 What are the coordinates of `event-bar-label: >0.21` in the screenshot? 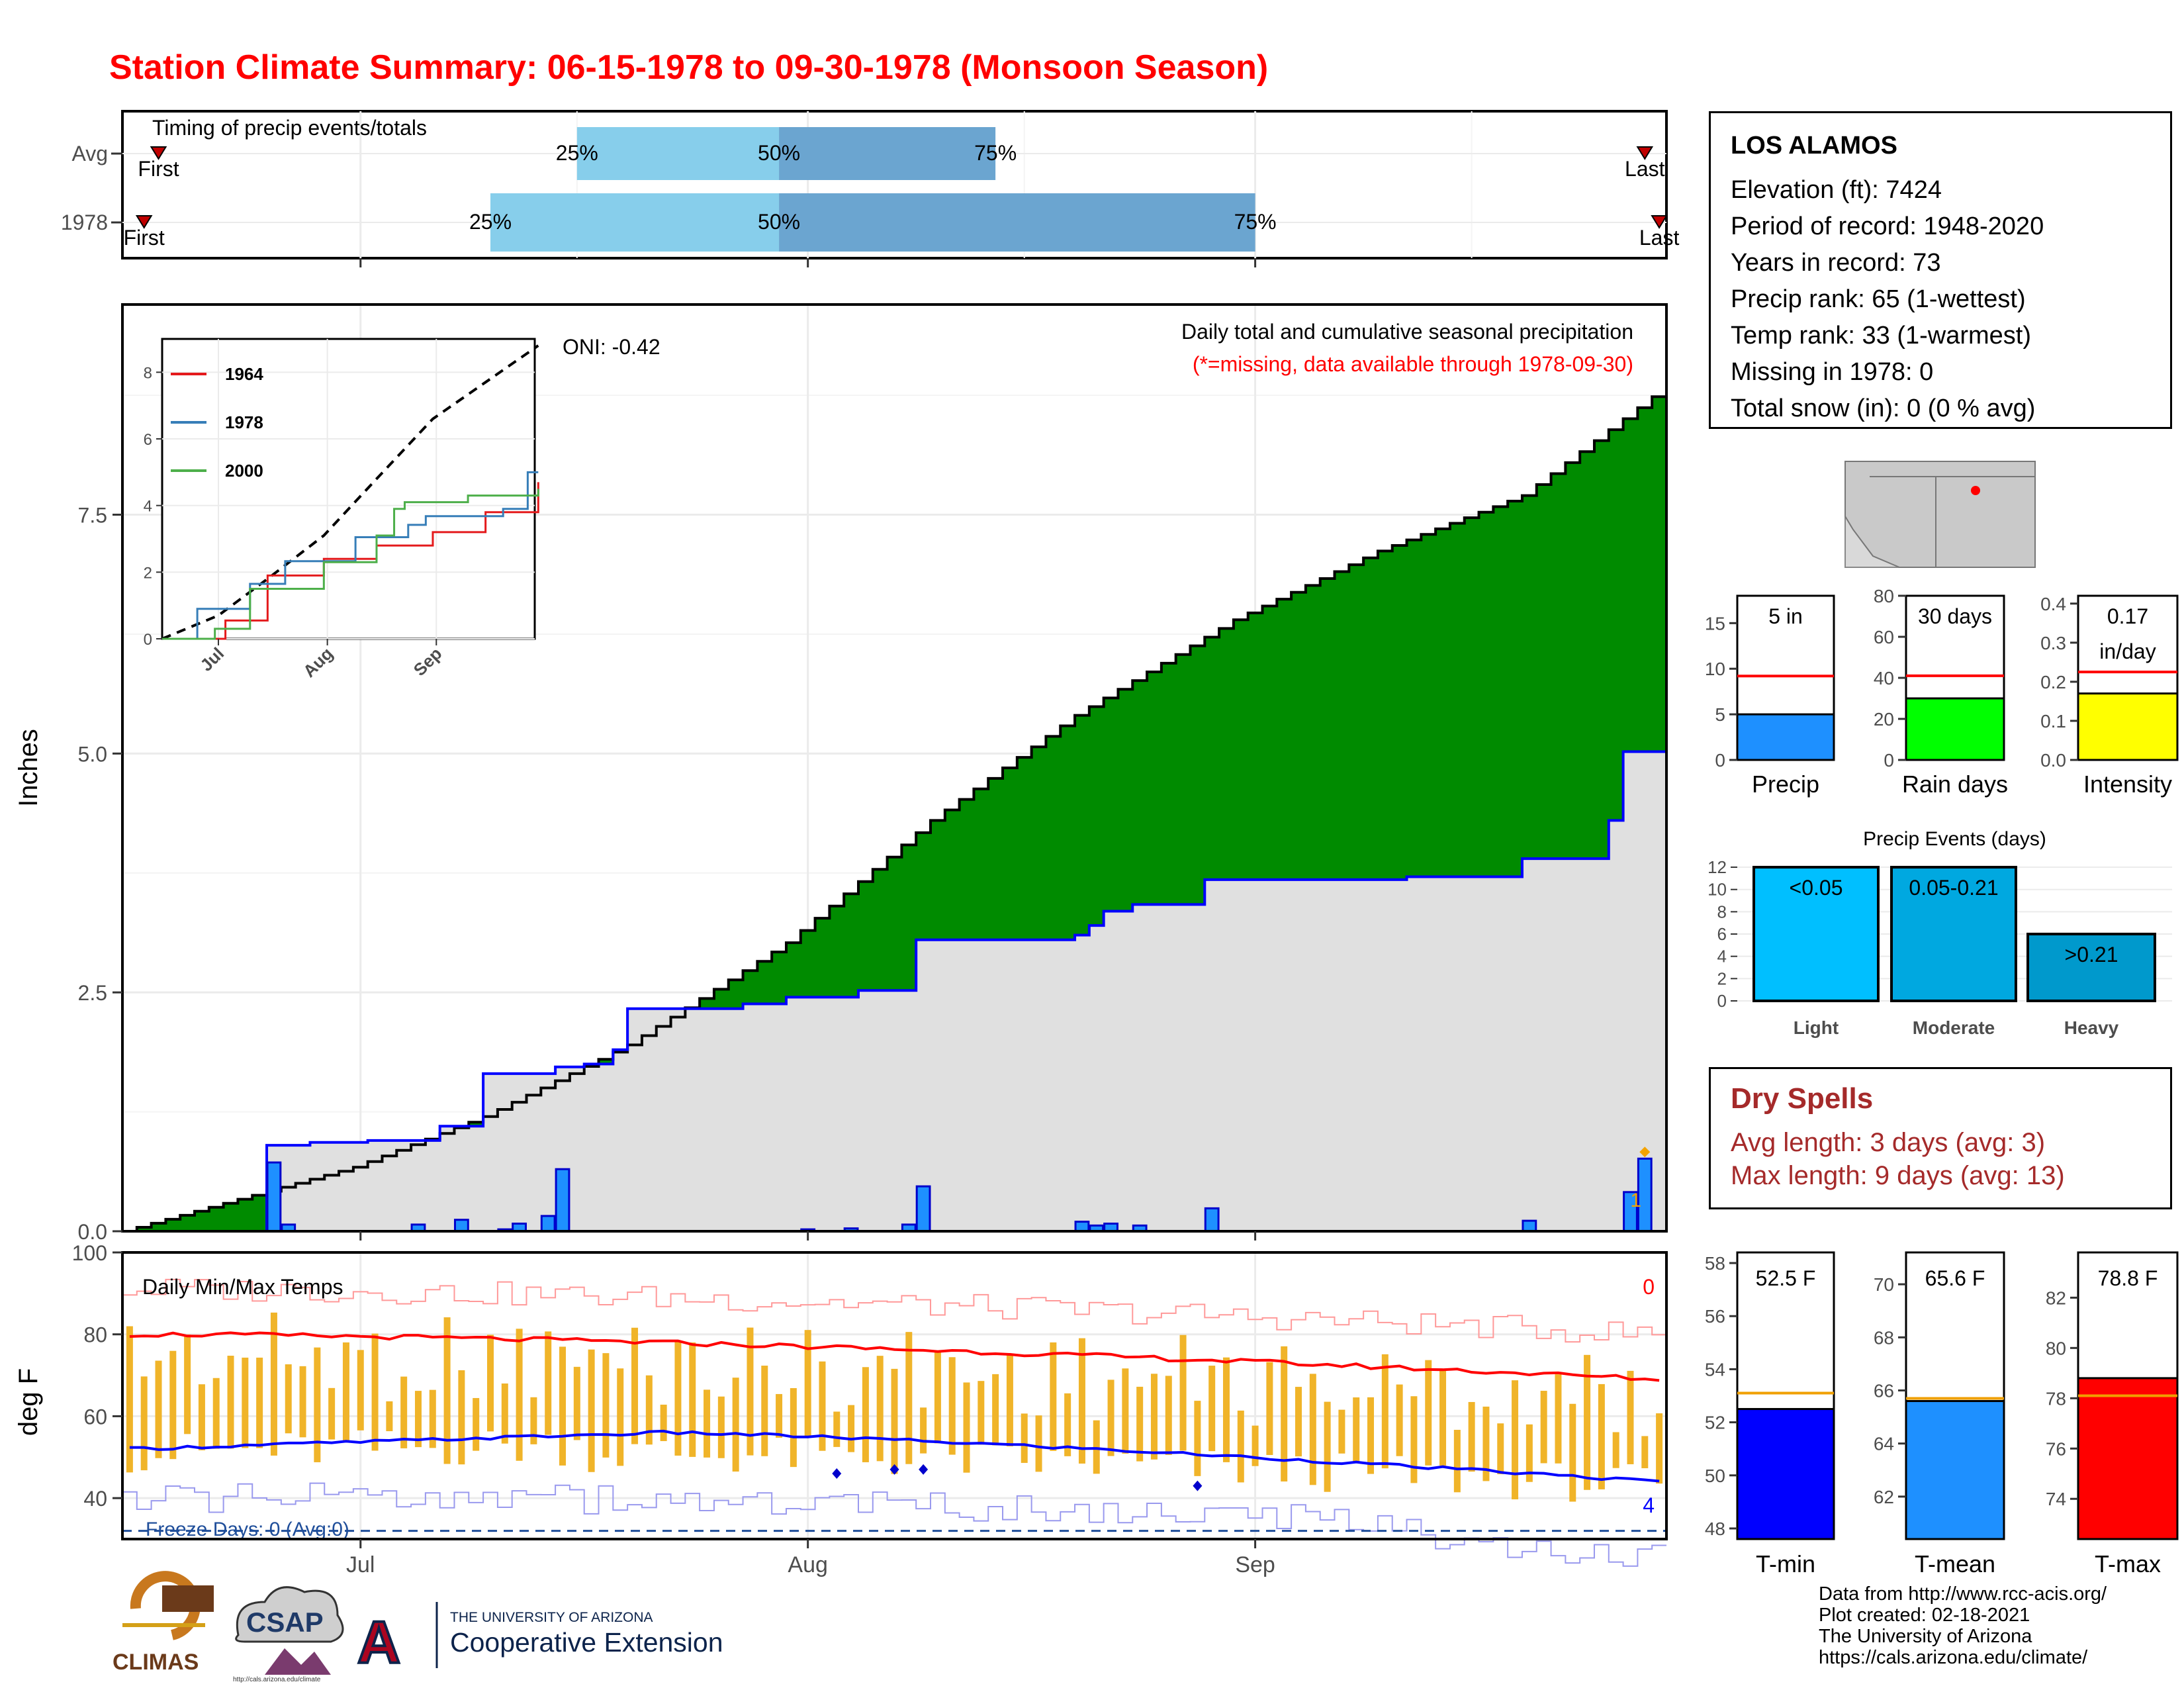 It's located at (2091, 954).